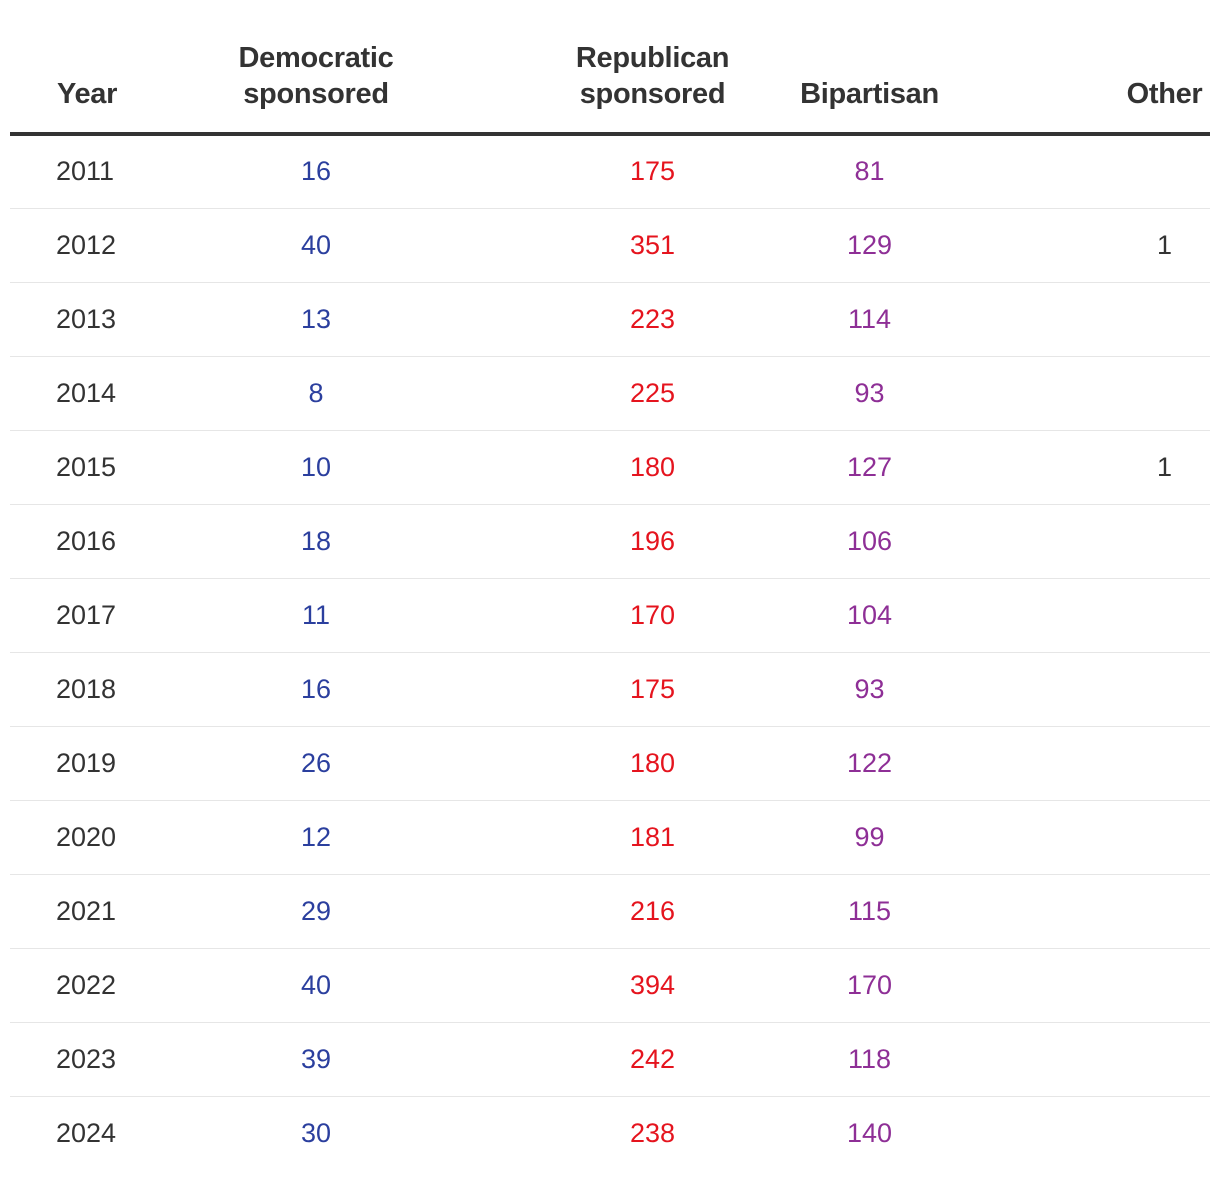 This screenshot has height=1182, width=1220. Describe the element at coordinates (340, 467) in the screenshot. I see `democratic-count: 10` at that location.